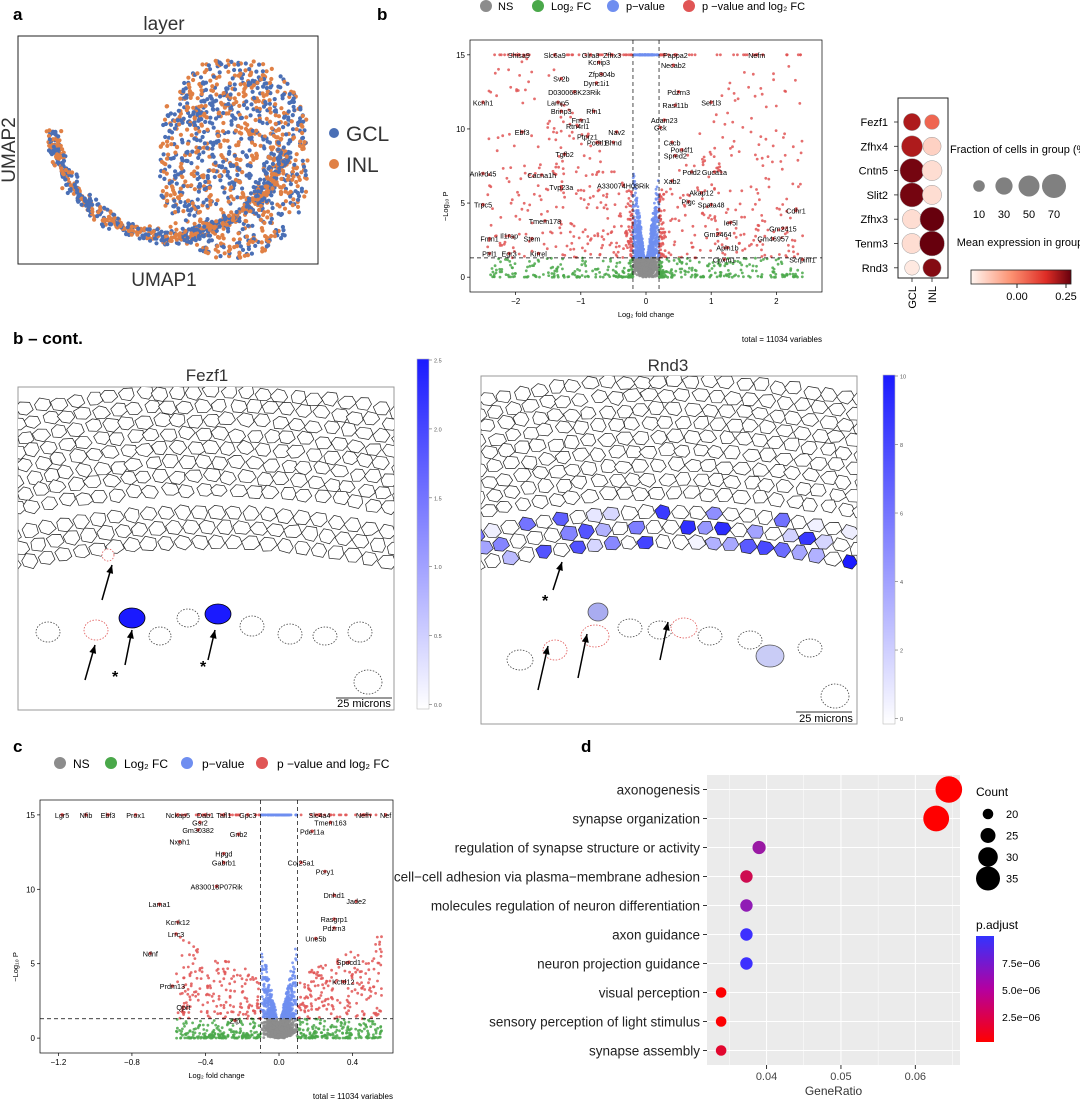 Image resolution: width=1080 pixels, height=1100 pixels. Describe the element at coordinates (874, 123) in the screenshot. I see `dotplot-gene-label: Fezf1` at that location.